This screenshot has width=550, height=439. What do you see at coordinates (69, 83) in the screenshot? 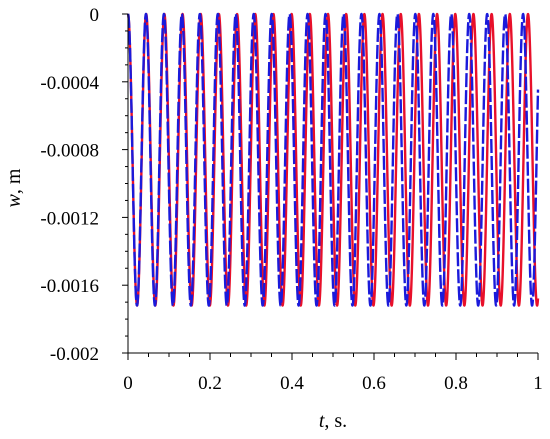
I see `y-tick-label: -0.0004` at bounding box center [69, 83].